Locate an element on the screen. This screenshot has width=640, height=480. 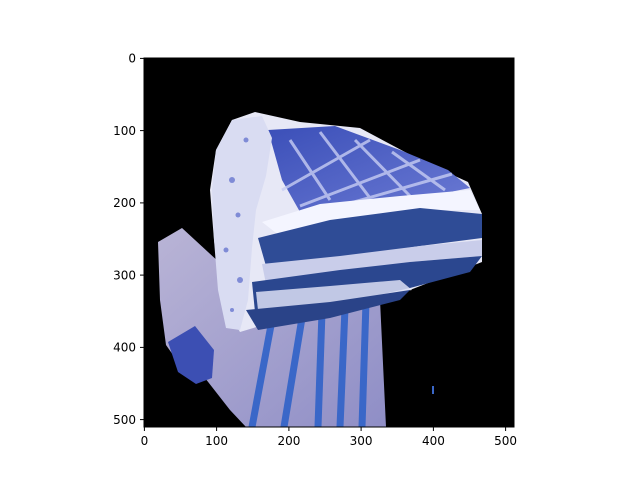
y-tick: 400 is located at coordinates (128, 348).